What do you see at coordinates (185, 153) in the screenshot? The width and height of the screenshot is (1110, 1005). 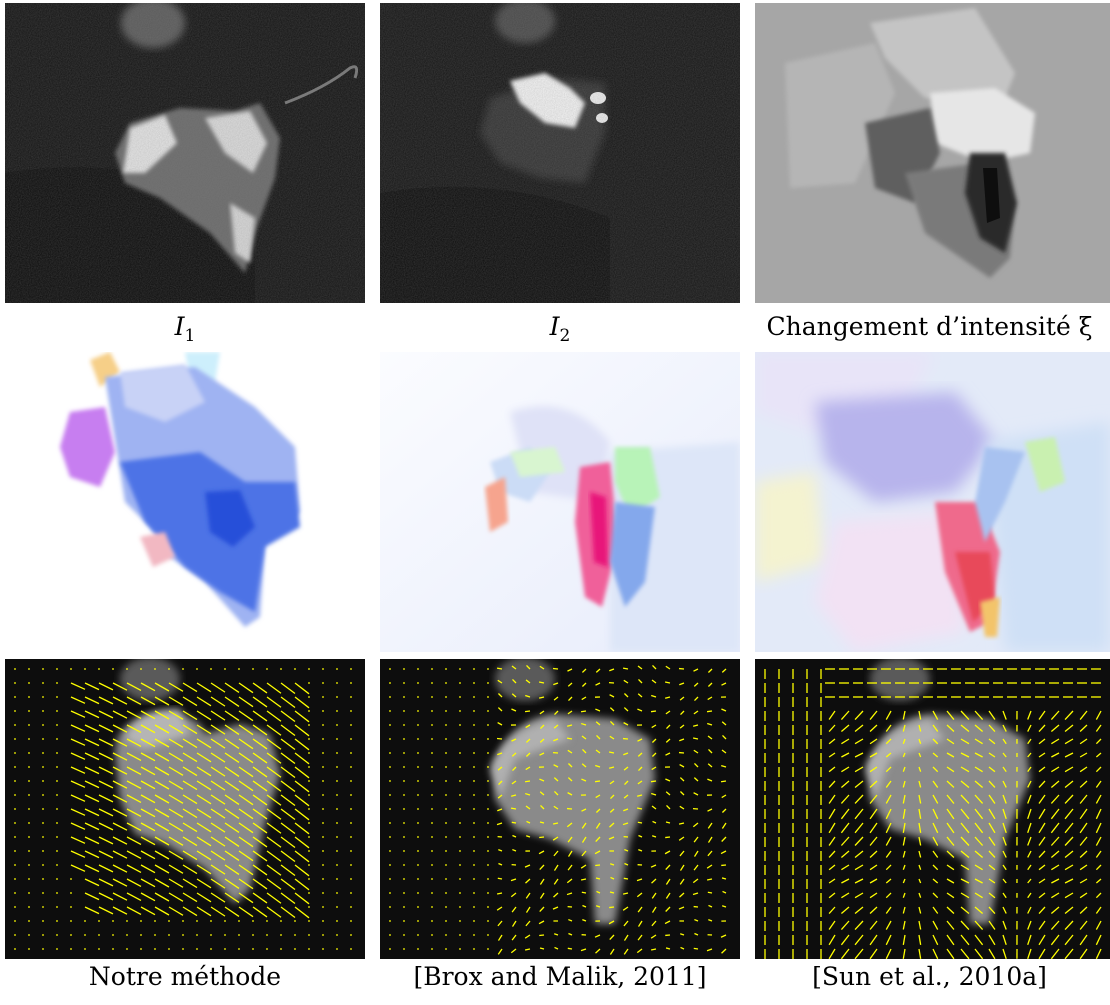 I see `image-i1` at bounding box center [185, 153].